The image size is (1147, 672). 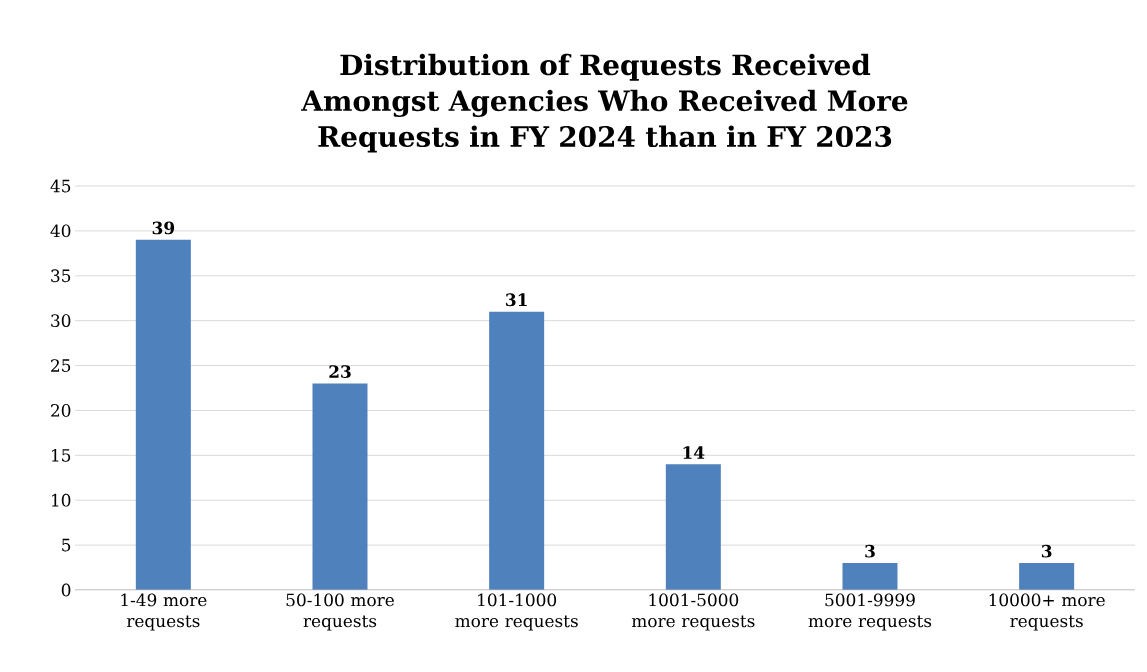 I want to click on x-tick-label: 50-100 more requests, so click(x=340, y=612).